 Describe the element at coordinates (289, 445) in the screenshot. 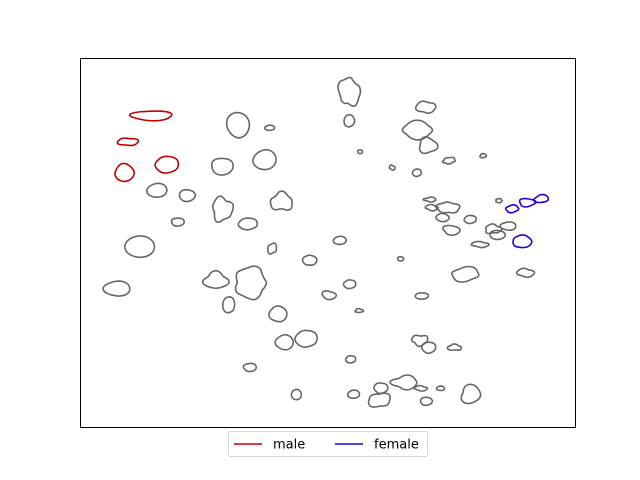

I see `legend-label-male: male` at that location.